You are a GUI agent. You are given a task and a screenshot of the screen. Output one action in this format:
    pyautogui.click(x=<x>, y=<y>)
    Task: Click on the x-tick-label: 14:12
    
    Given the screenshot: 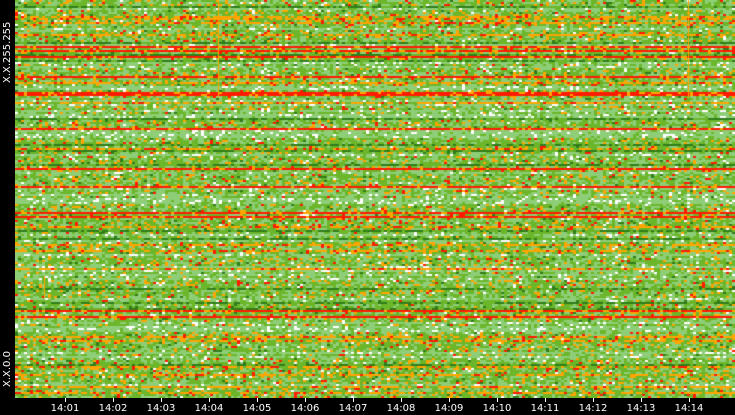 What is the action you would take?
    pyautogui.click(x=593, y=408)
    